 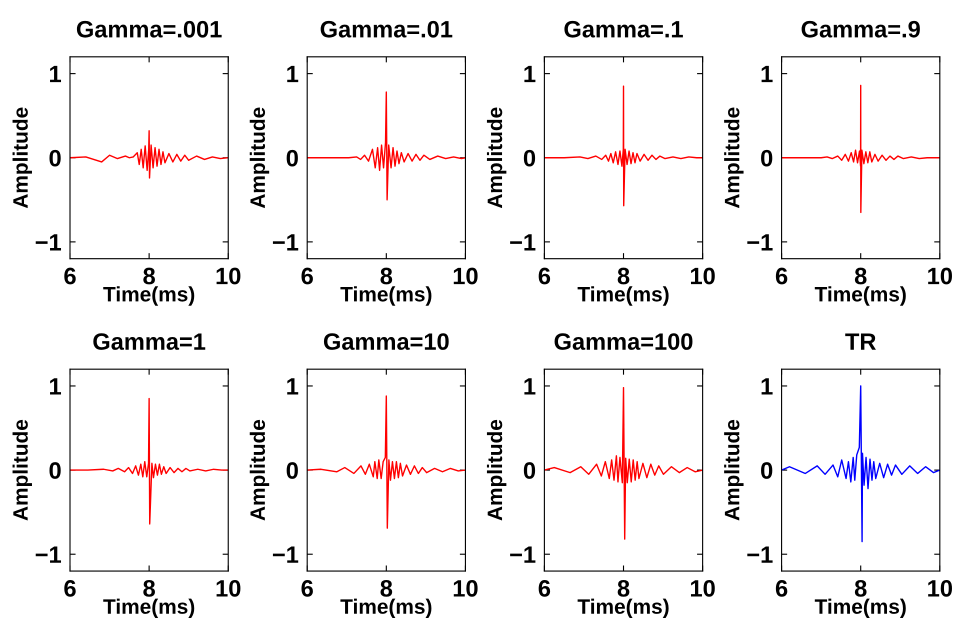 I want to click on chart-title: TR, so click(x=860, y=341).